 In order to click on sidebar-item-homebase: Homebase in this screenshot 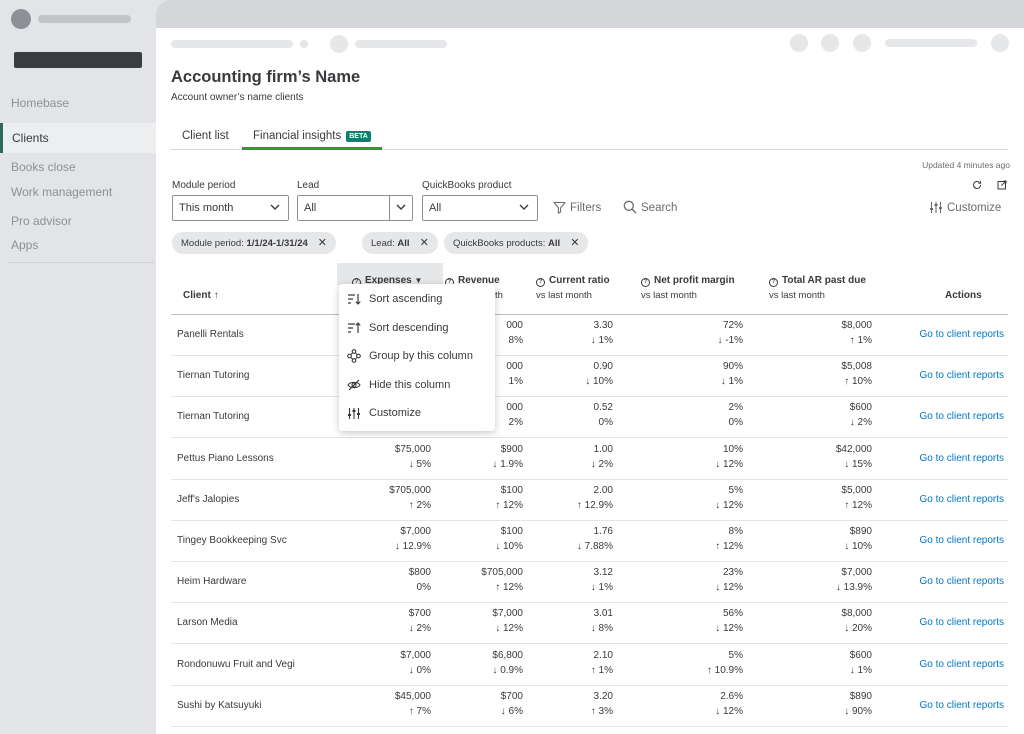, I will do `click(40, 103)`.